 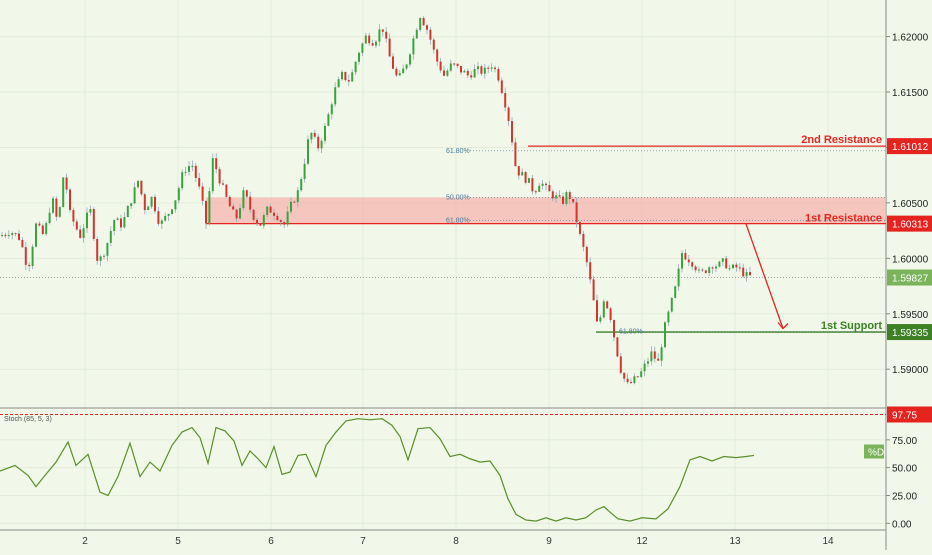 What do you see at coordinates (910, 147) in the screenshot?
I see `level-price-badge: 1.61012` at bounding box center [910, 147].